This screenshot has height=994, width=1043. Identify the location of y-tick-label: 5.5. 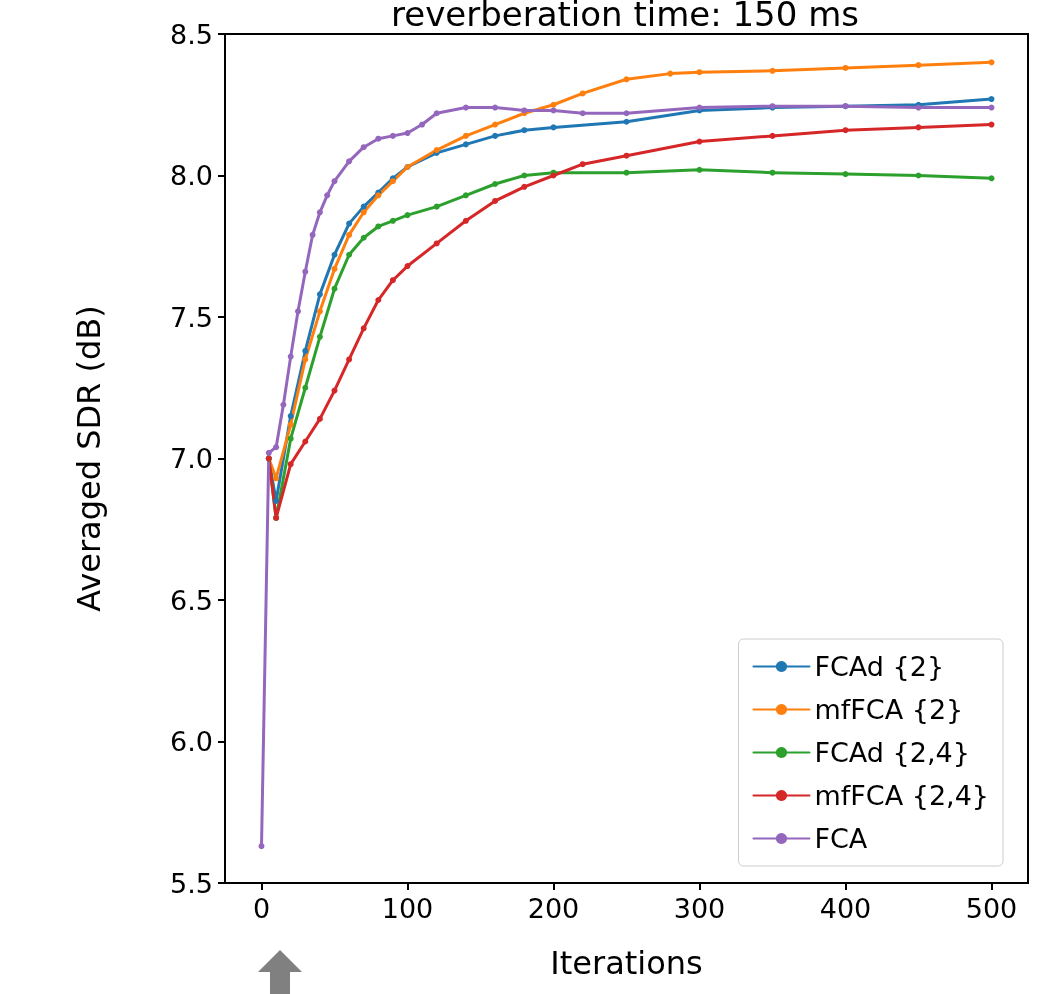
(191, 883).